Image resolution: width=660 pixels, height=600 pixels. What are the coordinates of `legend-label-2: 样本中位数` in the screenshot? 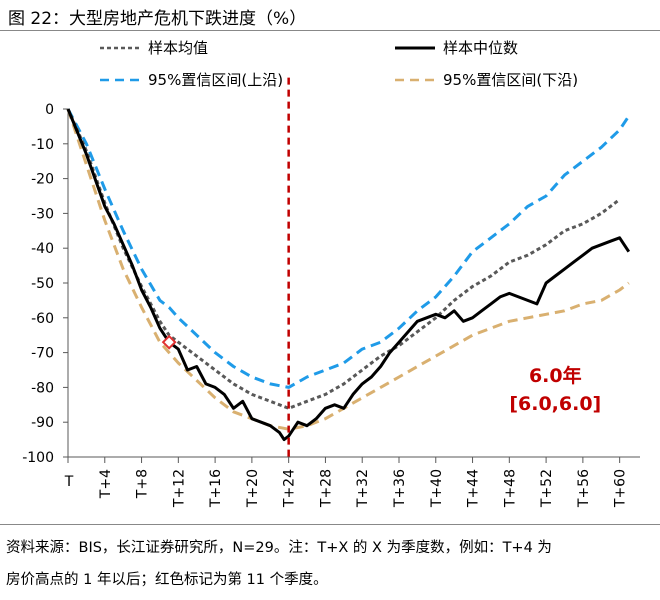 It's located at (480, 48).